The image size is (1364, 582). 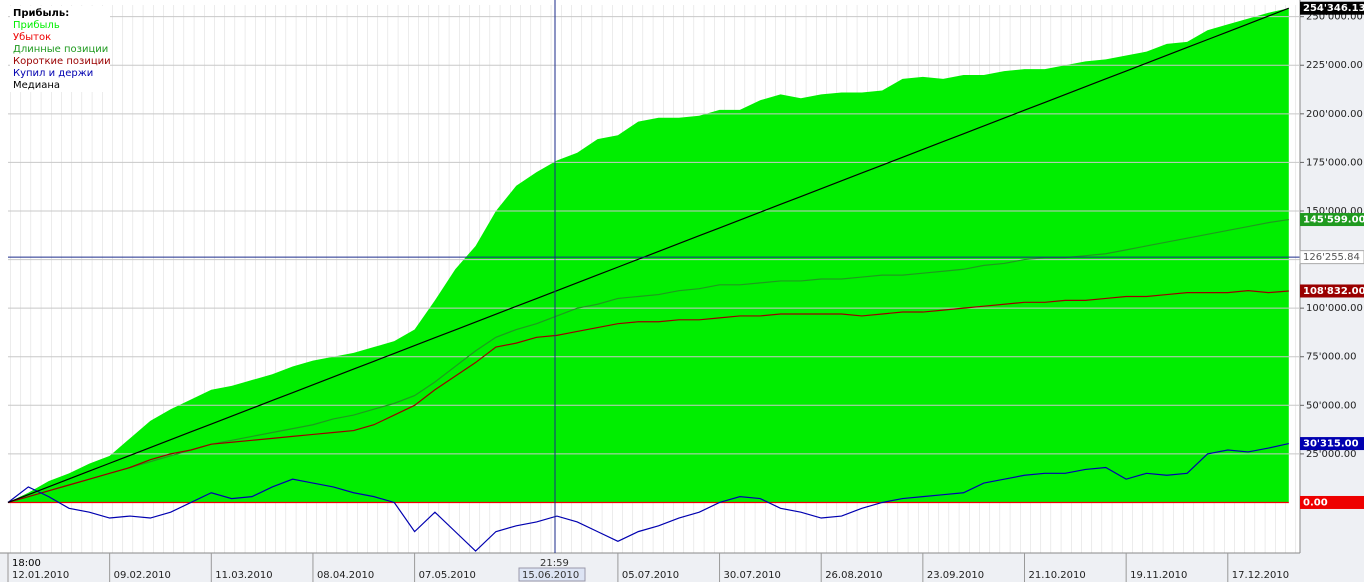 I want to click on x-tick-label: 23.09.2010, so click(x=955, y=575).